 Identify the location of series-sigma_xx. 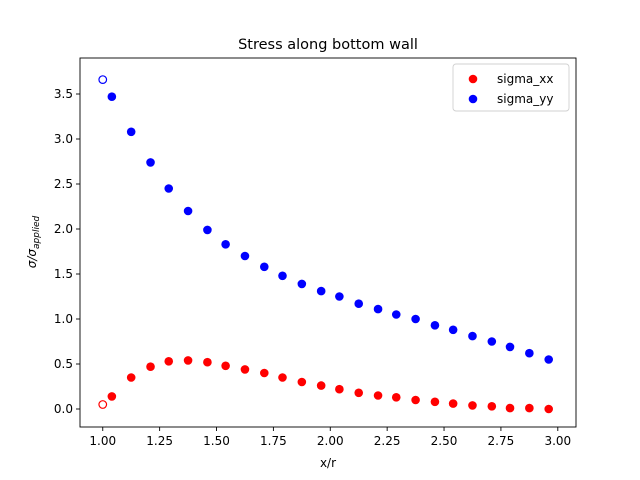
(325, 385).